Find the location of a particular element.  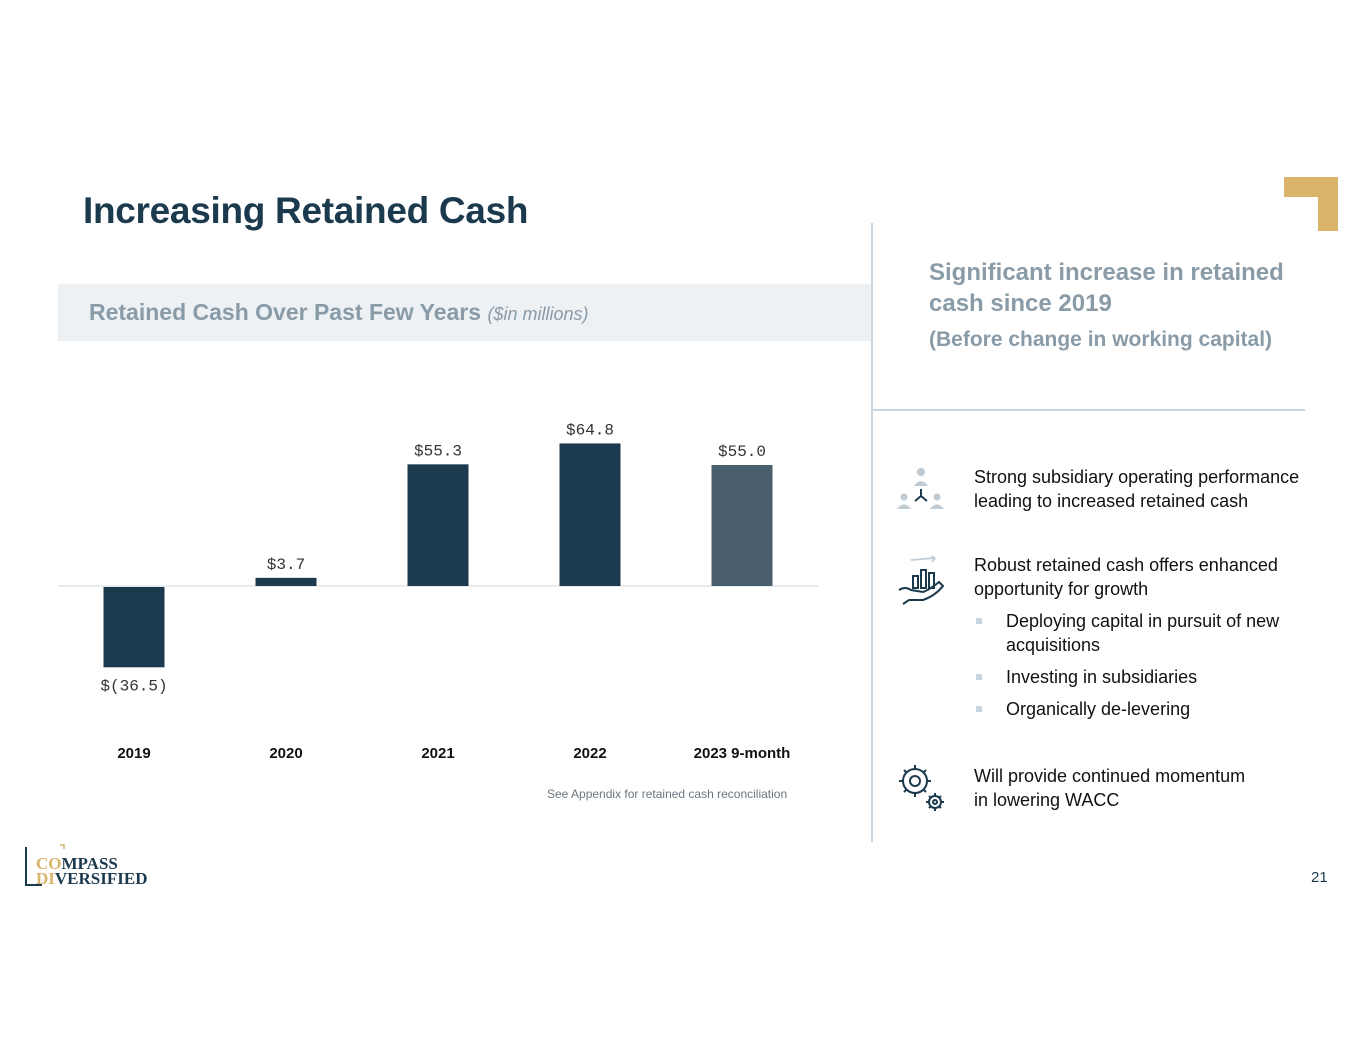

hand-growth-chart-icon is located at coordinates (921, 580).